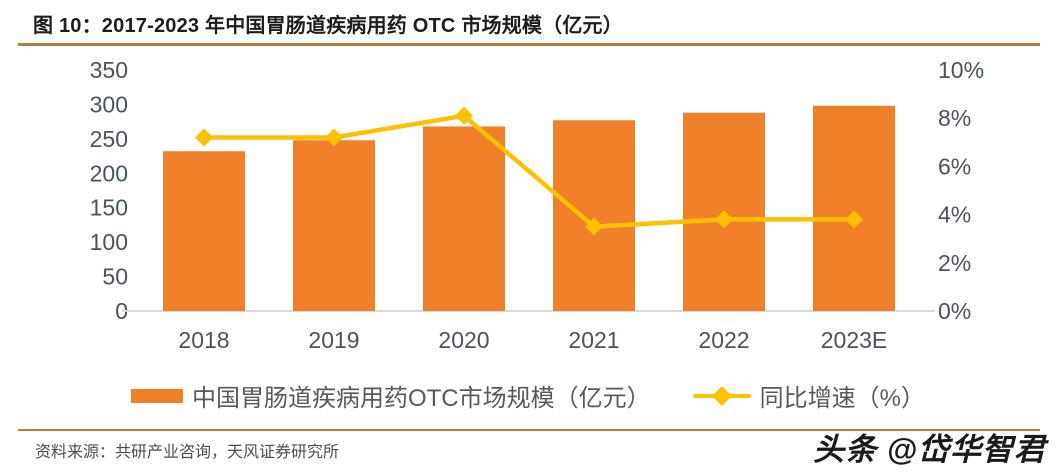  I want to click on line-marker-2022, so click(724, 219).